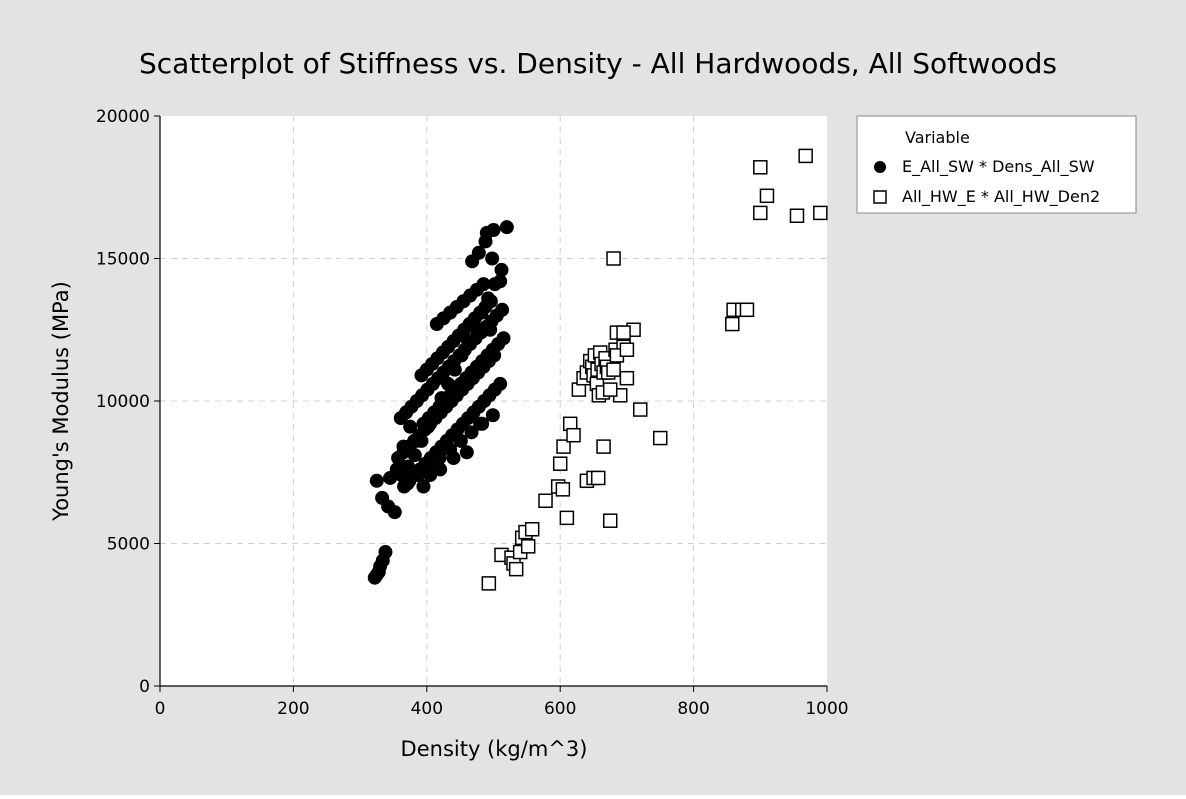  I want to click on legend-marker-hardwoods, so click(880, 197).